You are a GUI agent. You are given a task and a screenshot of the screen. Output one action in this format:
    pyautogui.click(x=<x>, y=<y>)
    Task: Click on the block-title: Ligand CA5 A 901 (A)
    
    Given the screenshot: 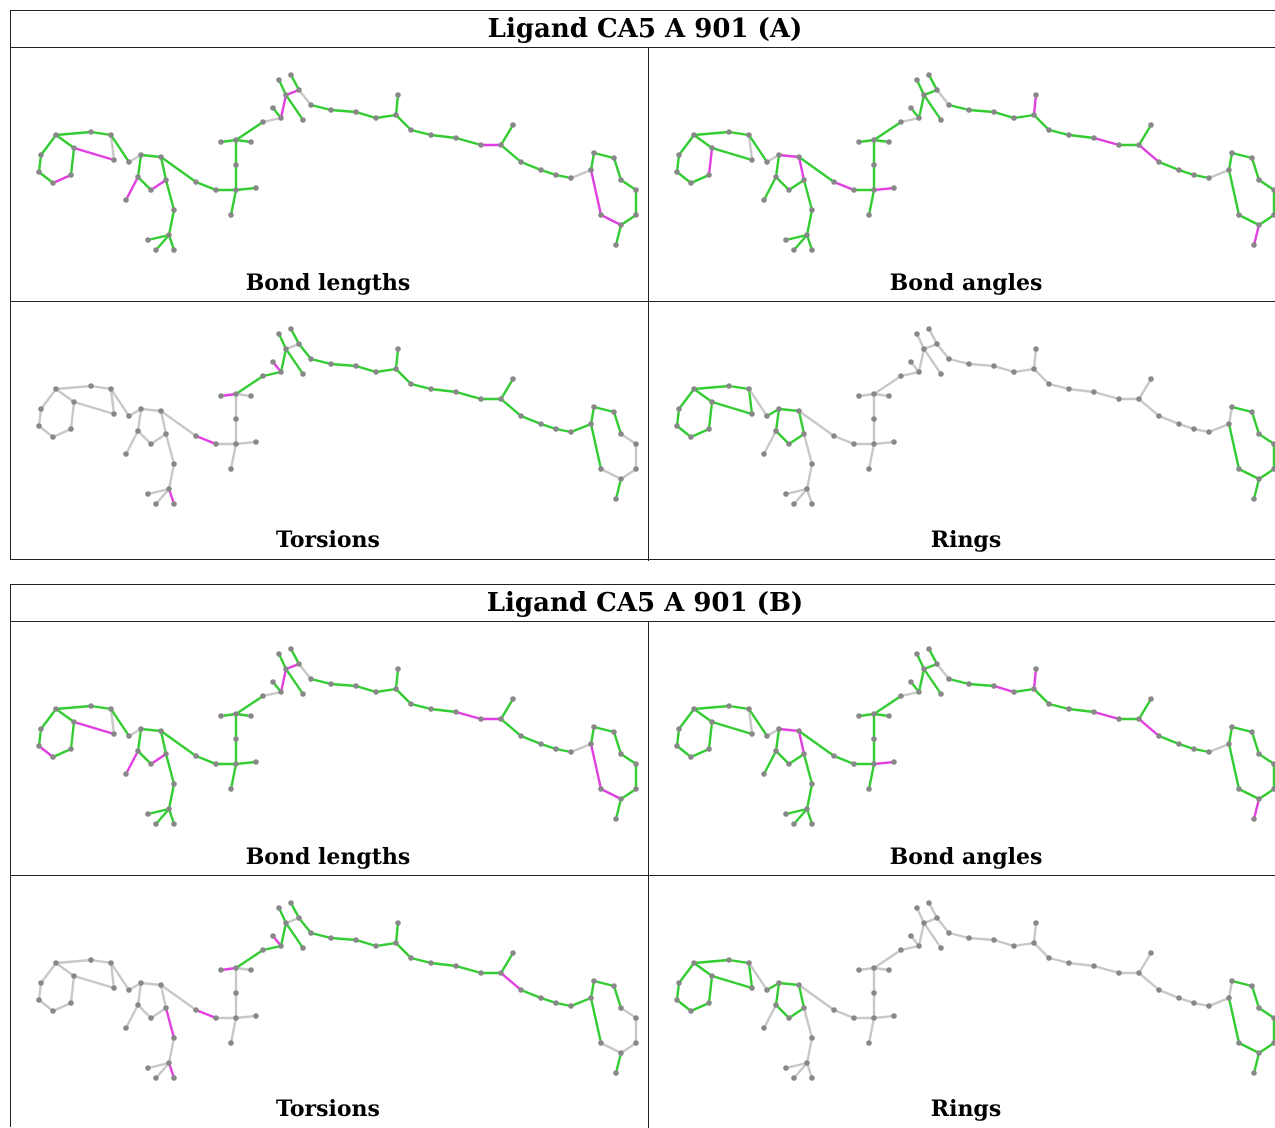 What is the action you would take?
    pyautogui.click(x=643, y=29)
    